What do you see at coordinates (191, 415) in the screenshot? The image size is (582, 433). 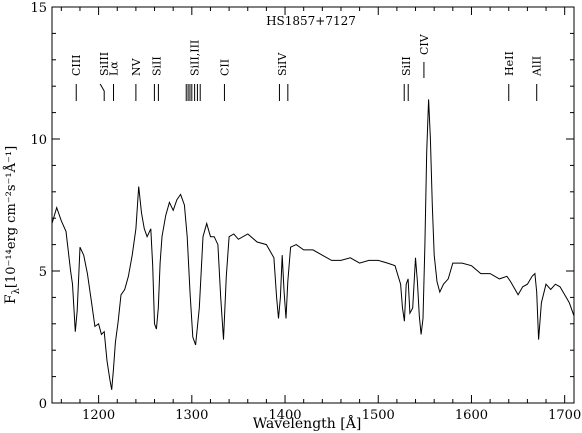 I see `x-tick-label: 1300` at bounding box center [191, 415].